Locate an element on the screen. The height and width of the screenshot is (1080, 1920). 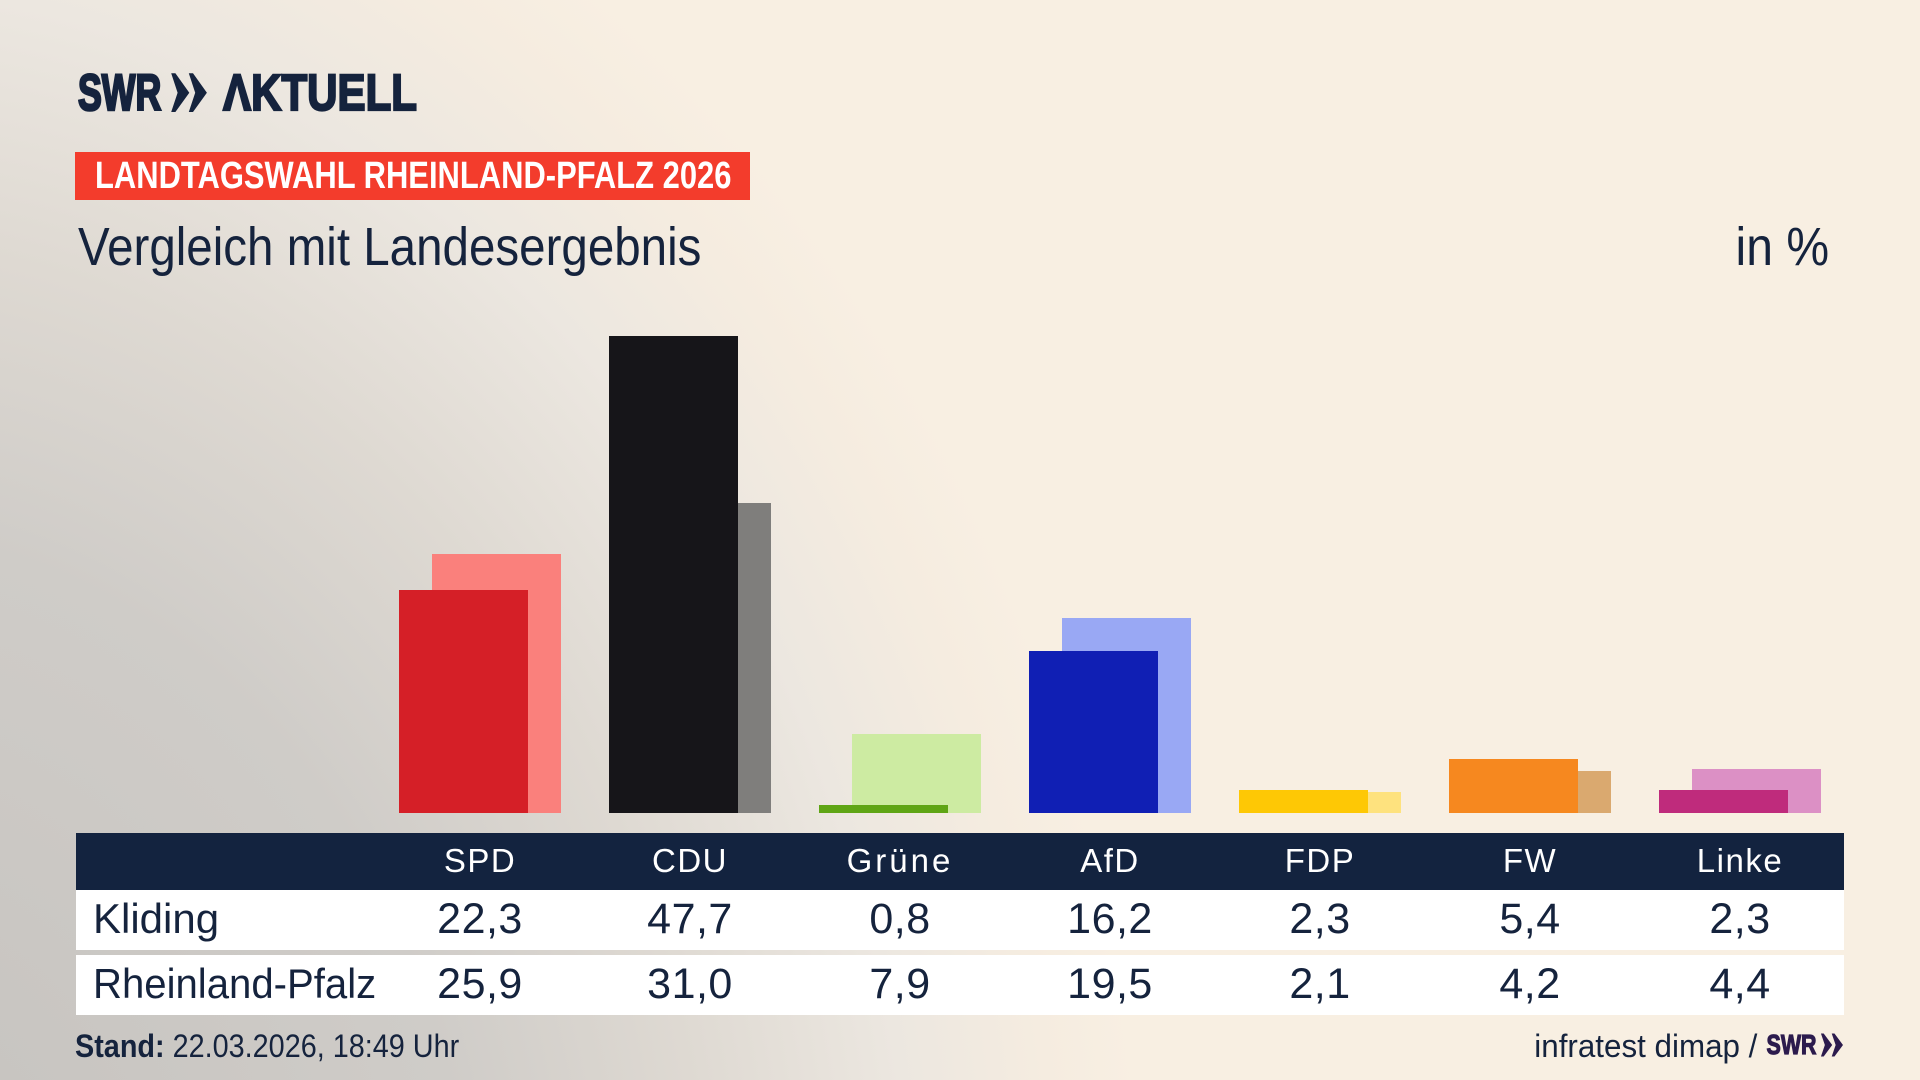
svg-text: ΛKTUELL is located at coordinates (320, 92).